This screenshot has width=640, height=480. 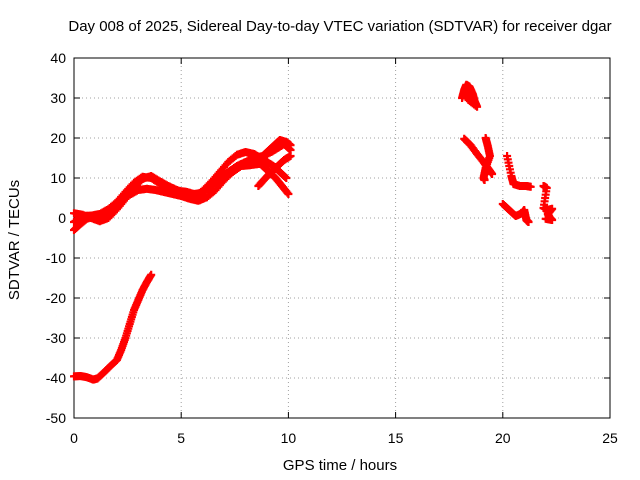 I want to click on x-axis-label: GPS time / hours, so click(x=340, y=465).